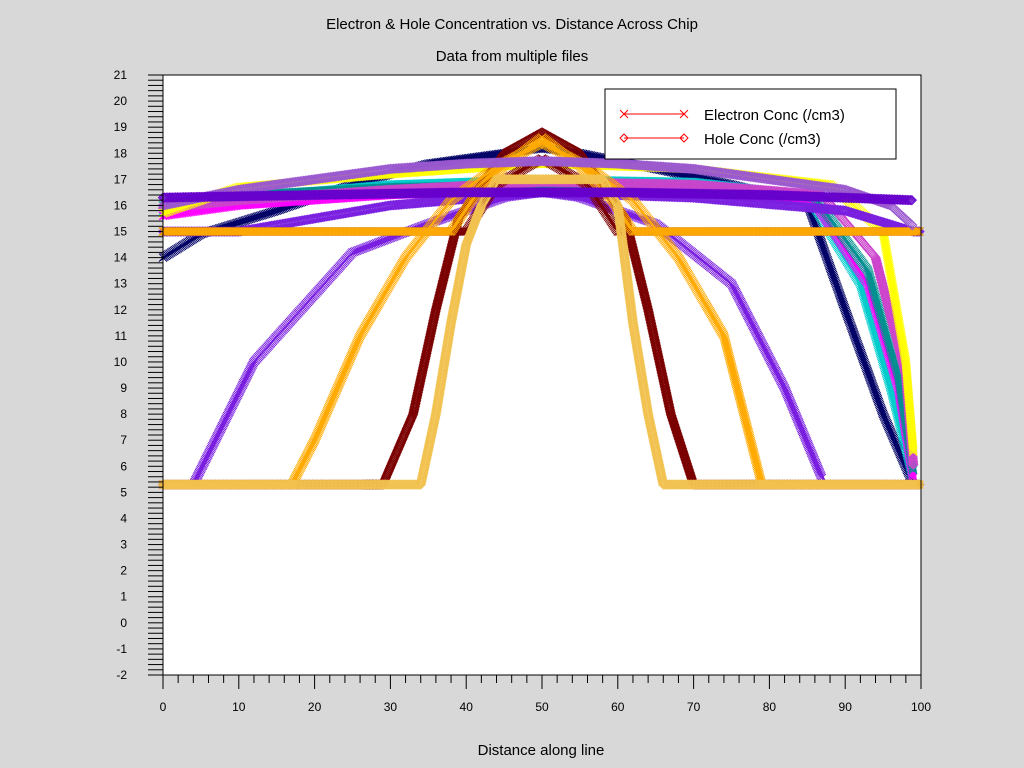 The width and height of the screenshot is (1024, 768). What do you see at coordinates (512, 56) in the screenshot?
I see `chart-subtitle: Data from multiple files` at bounding box center [512, 56].